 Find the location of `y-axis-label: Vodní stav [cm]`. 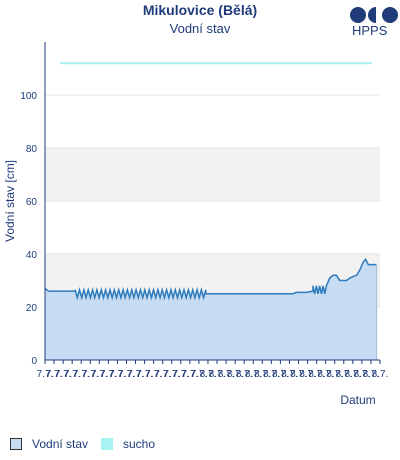

y-axis-label: Vodní stav [cm] is located at coordinates (10, 201).